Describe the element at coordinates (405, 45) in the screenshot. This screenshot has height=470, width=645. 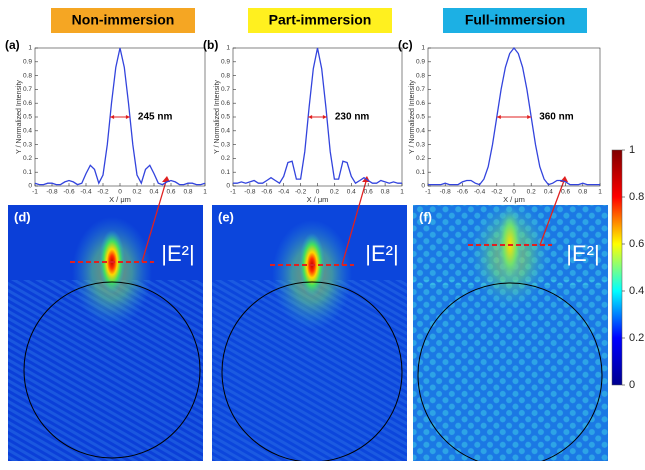
I see `panel-label: (c)` at that location.